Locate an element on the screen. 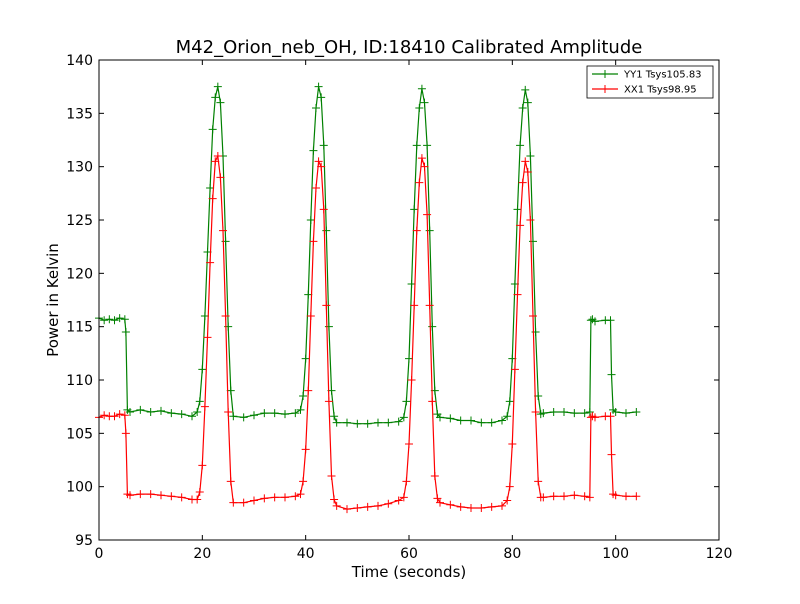 Image resolution: width=800 pixels, height=604 pixels. x-tick-label: 100 is located at coordinates (615, 554).